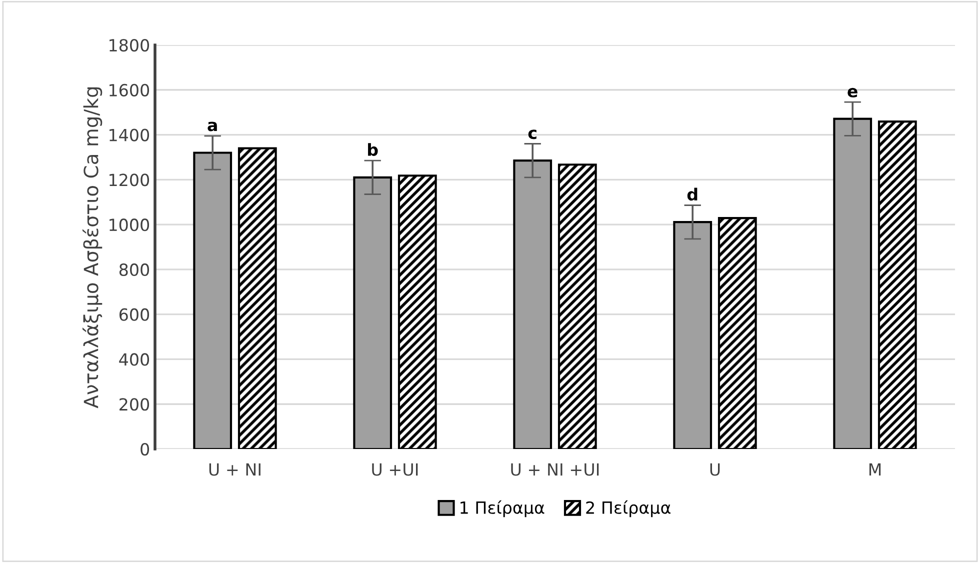  What do you see at coordinates (130, 180) in the screenshot?
I see `y-tick-label: 1200` at bounding box center [130, 180].